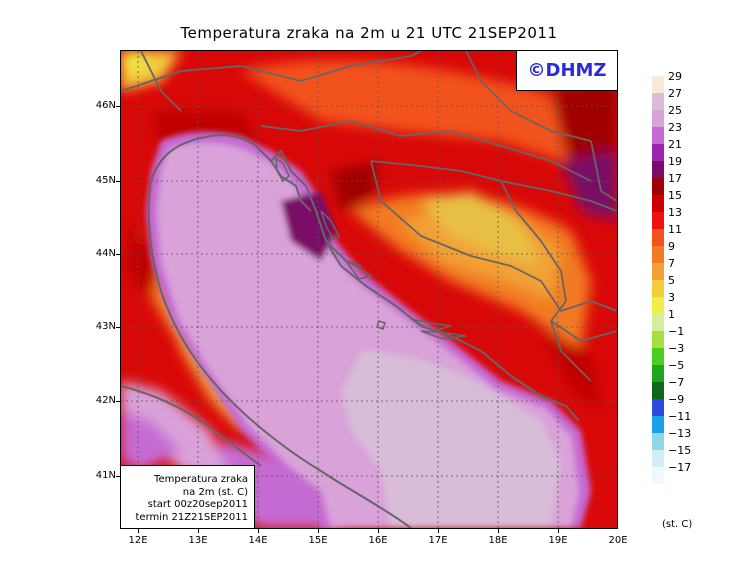 The width and height of the screenshot is (740, 582). Describe the element at coordinates (318, 540) in the screenshot. I see `lon-label-15e: 15E` at that location.